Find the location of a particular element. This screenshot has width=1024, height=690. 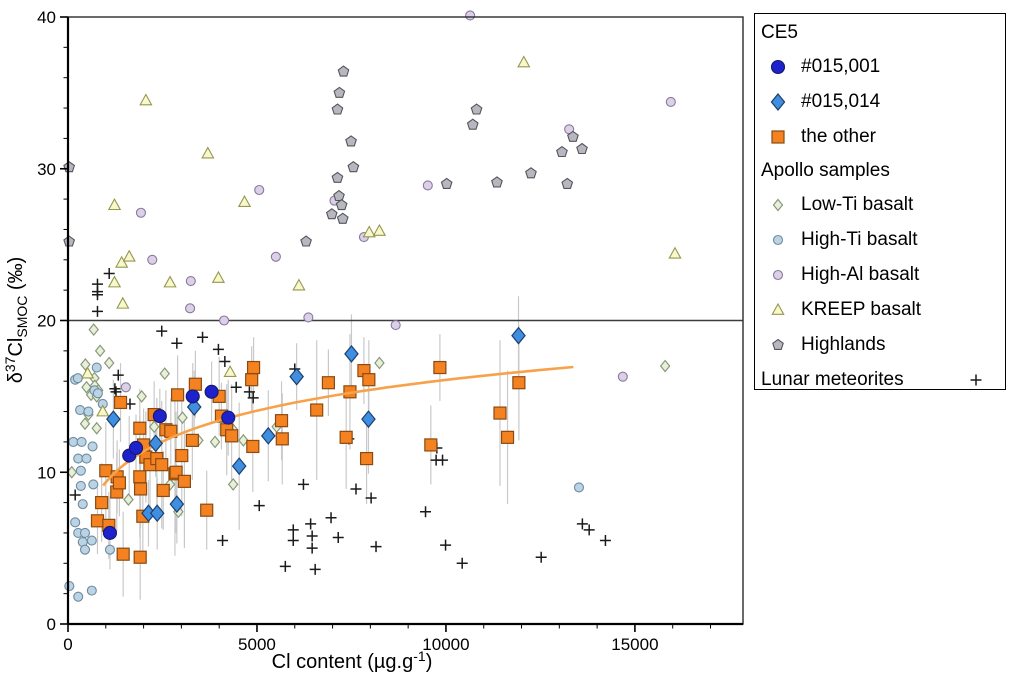

legend-item-kreep-basalt: KREEP basalt is located at coordinates (880, 309).